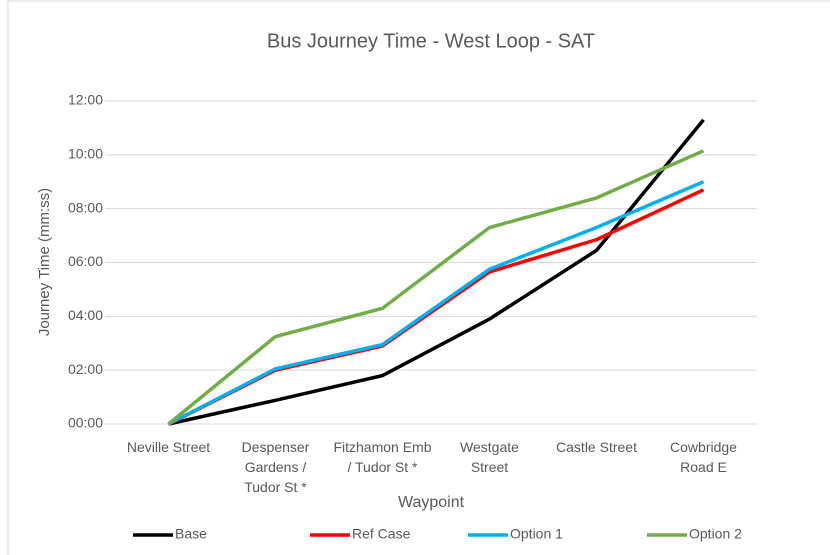 The image size is (830, 555). What do you see at coordinates (191, 534) in the screenshot?
I see `legend-label: Base` at bounding box center [191, 534].